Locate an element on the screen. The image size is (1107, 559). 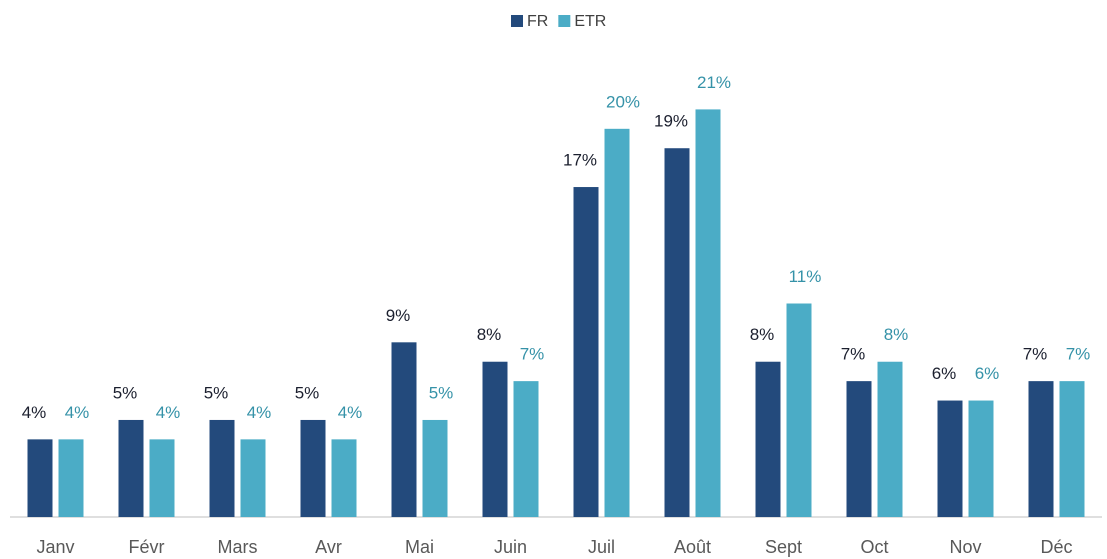
data-label: 19% is located at coordinates (671, 121).